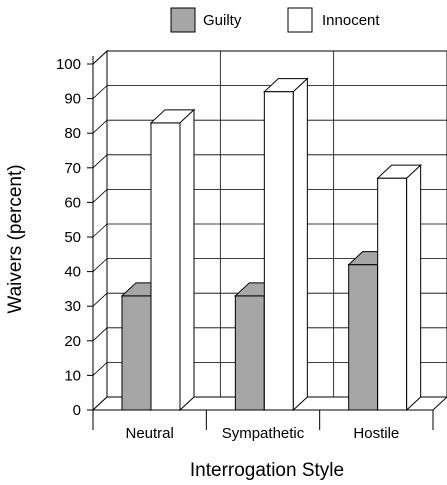  Describe the element at coordinates (72, 99) in the screenshot. I see `y-tick-label: 90` at that location.